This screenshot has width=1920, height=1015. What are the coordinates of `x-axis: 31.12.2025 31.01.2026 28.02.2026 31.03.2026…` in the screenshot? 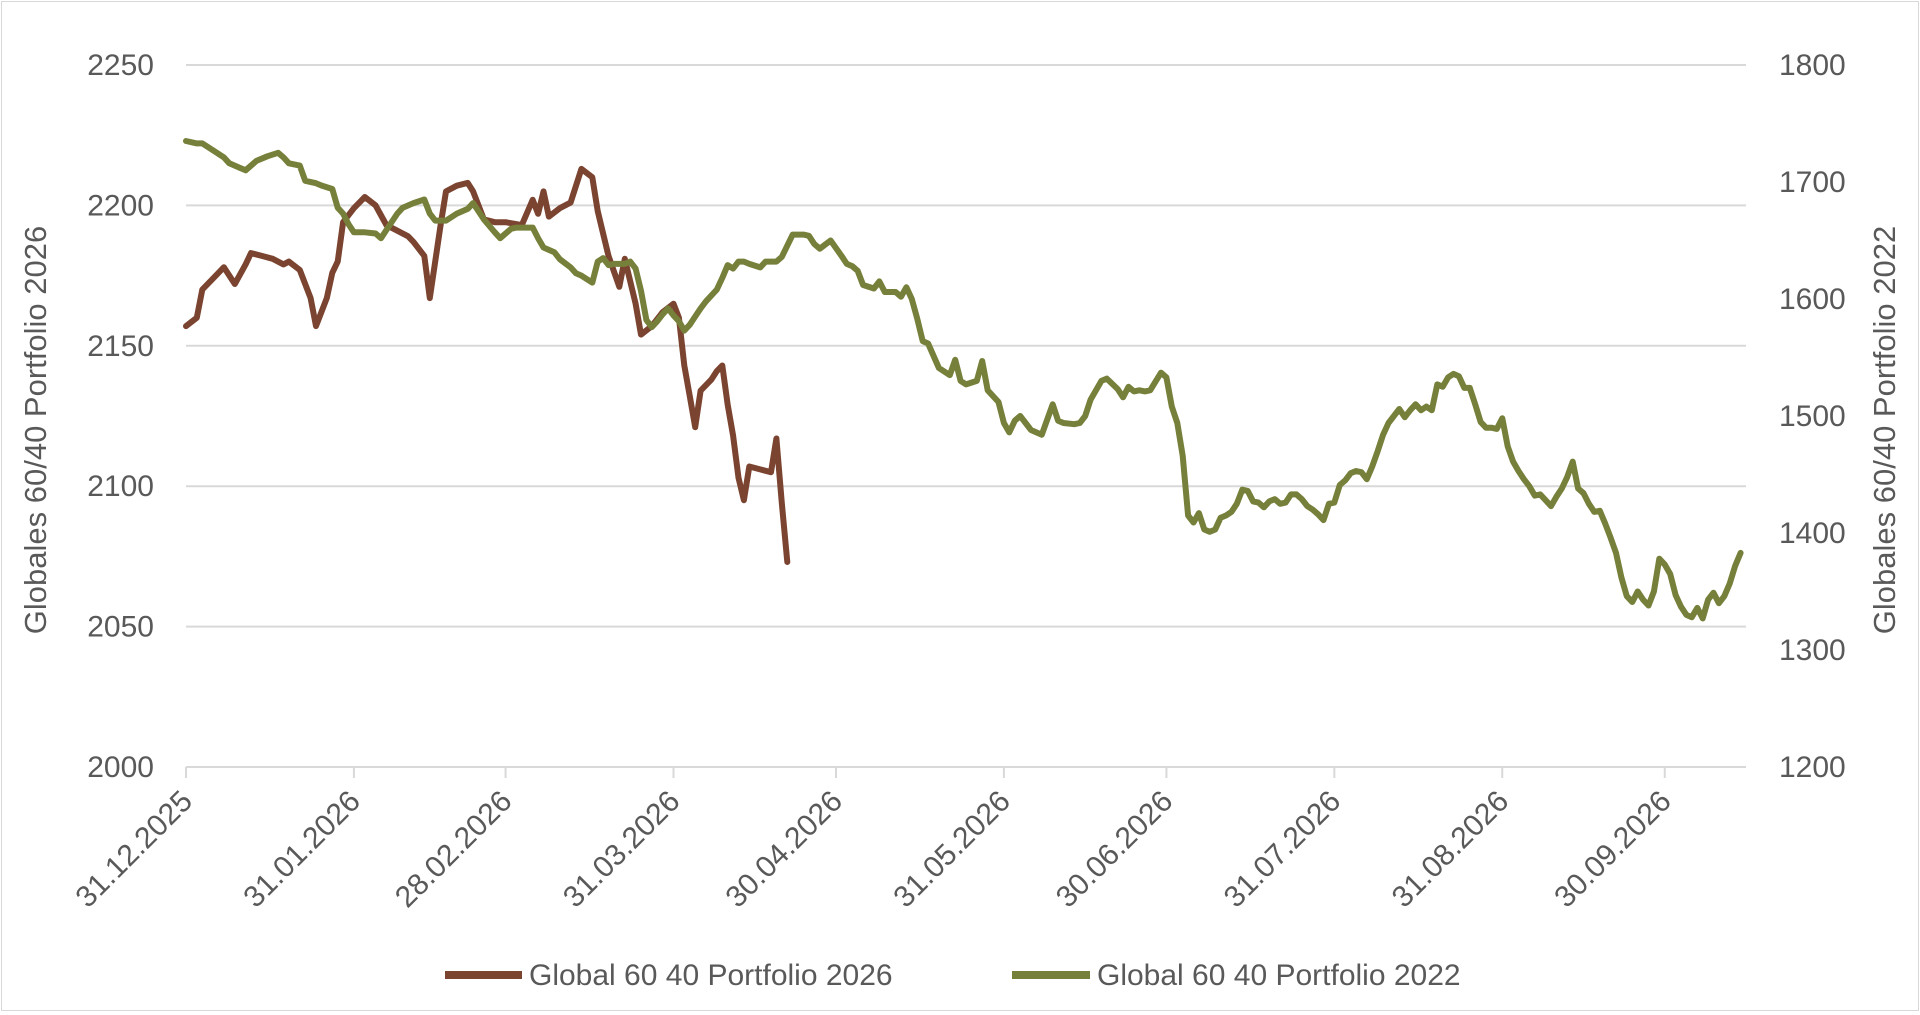 It's located at (907, 840).